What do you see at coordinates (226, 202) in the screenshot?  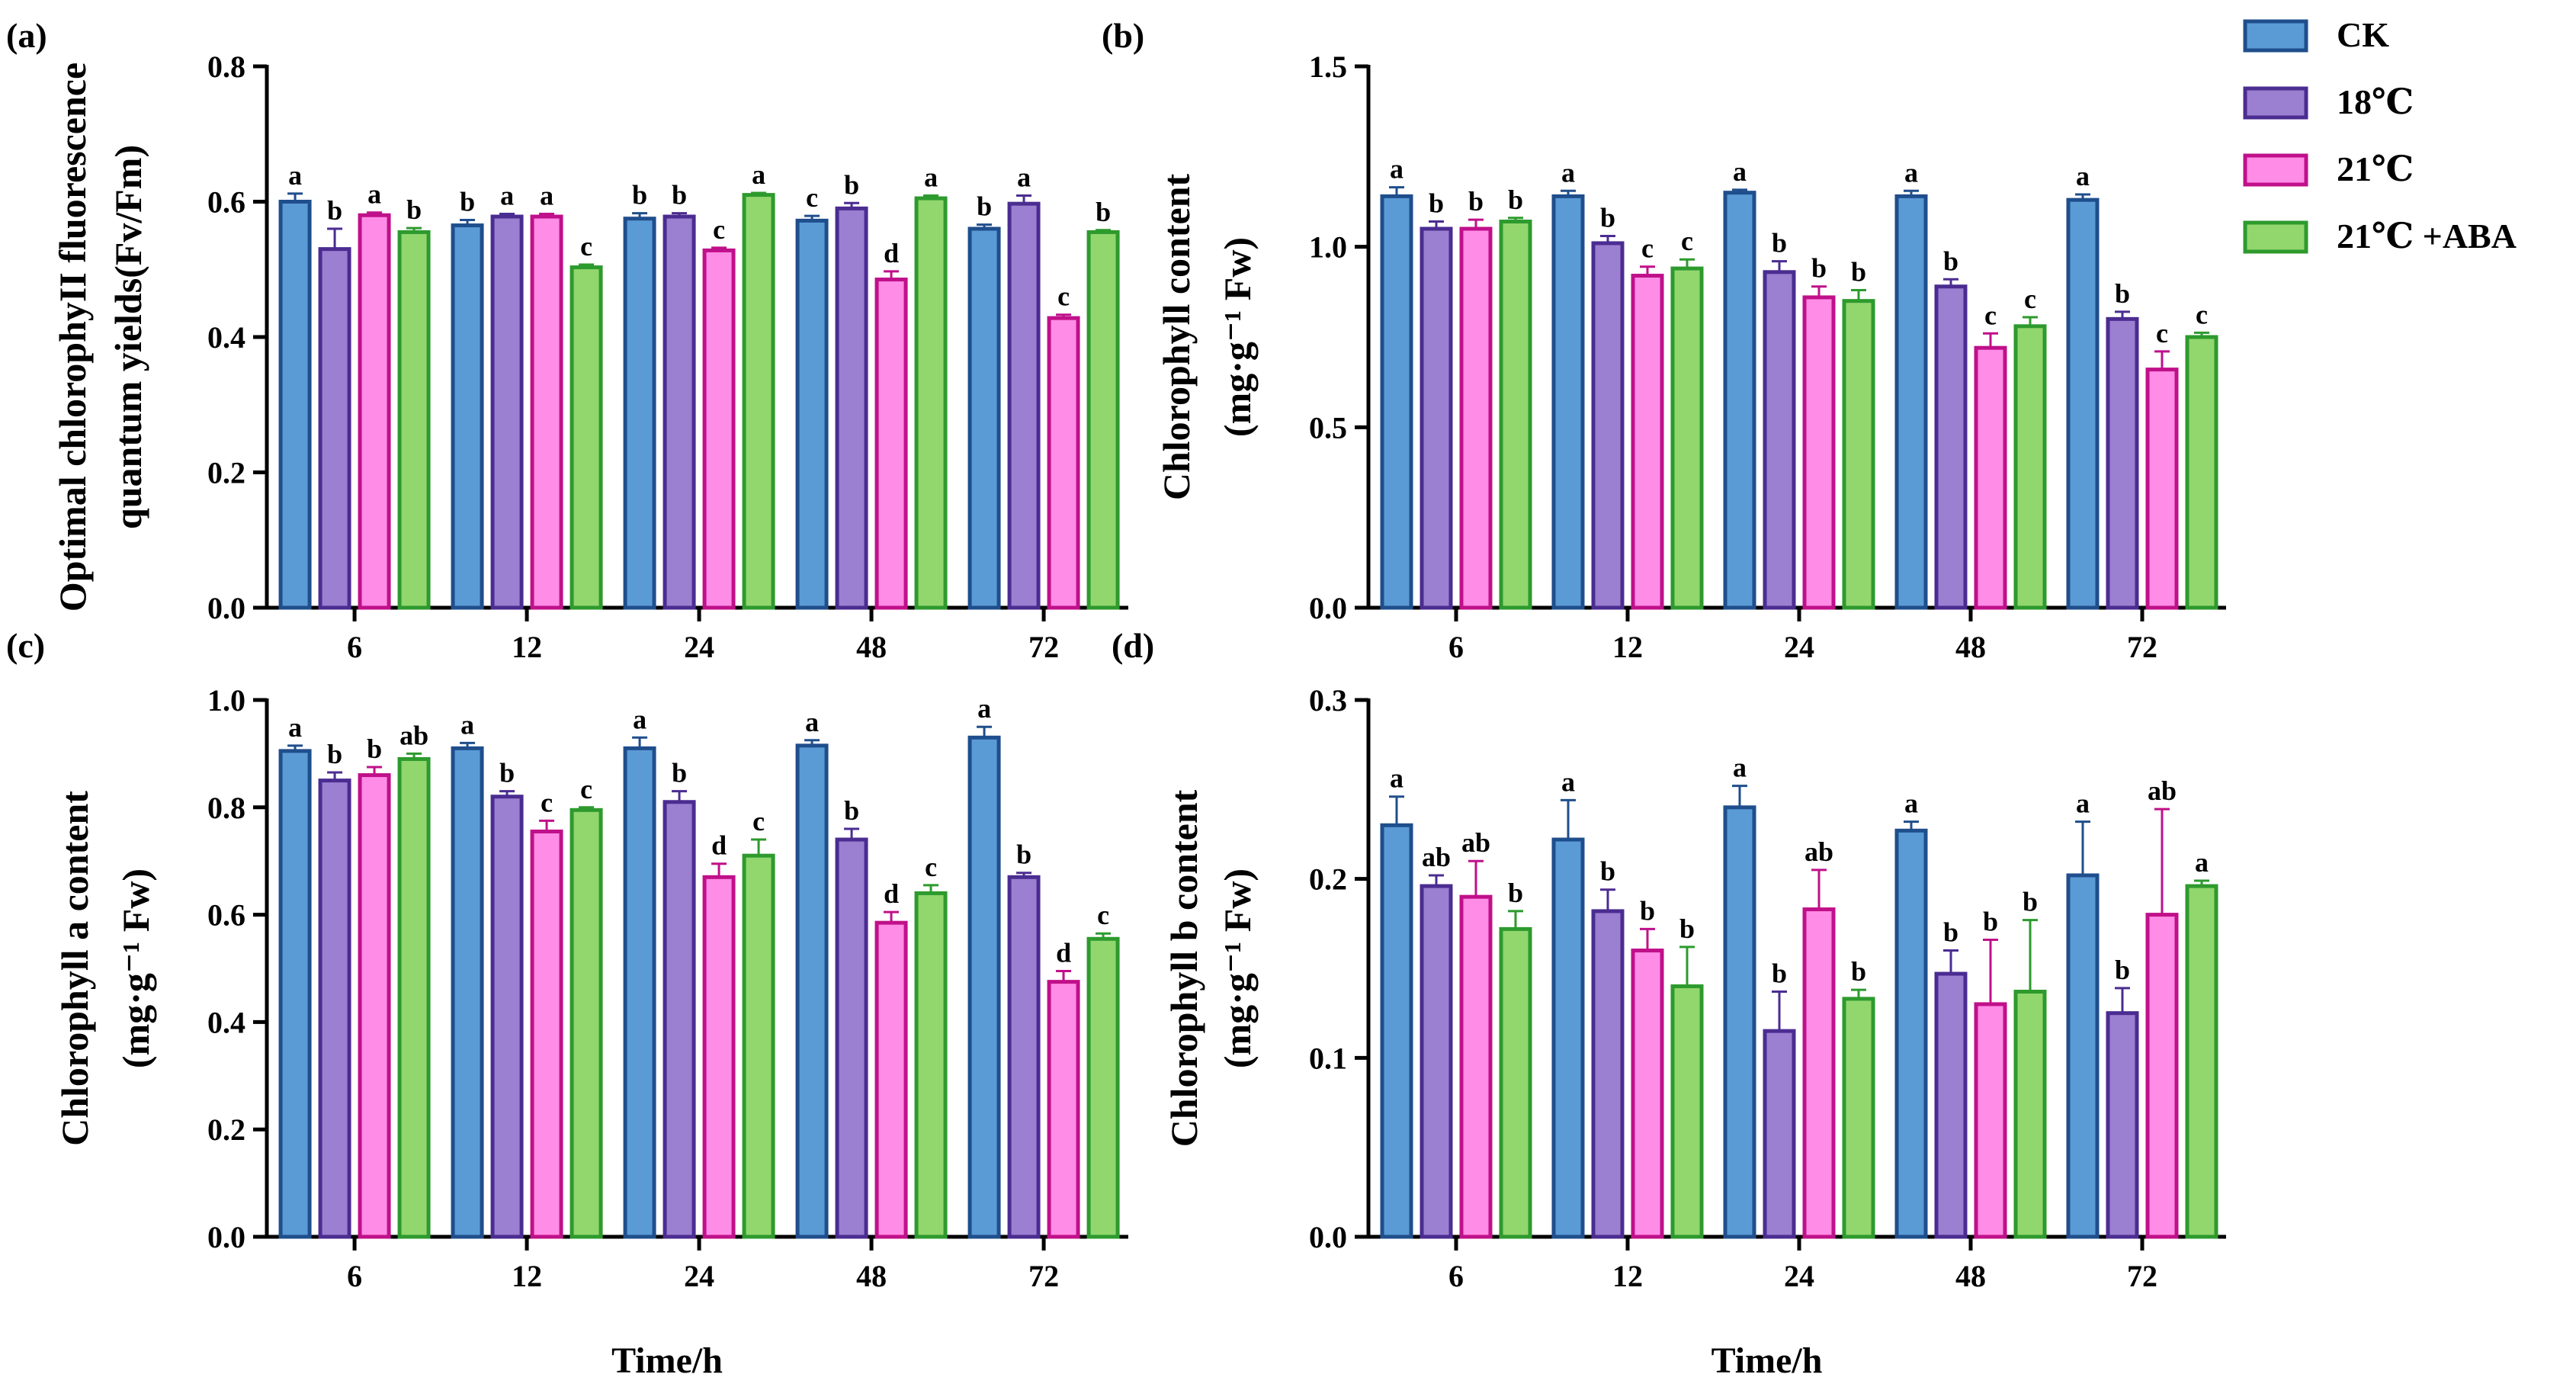 I see `y-tick-label: 0.6` at bounding box center [226, 202].